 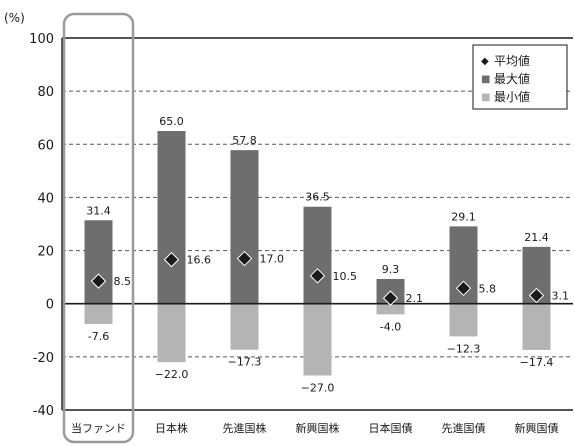 I want to click on y-tick-label: -20, so click(x=43, y=358).